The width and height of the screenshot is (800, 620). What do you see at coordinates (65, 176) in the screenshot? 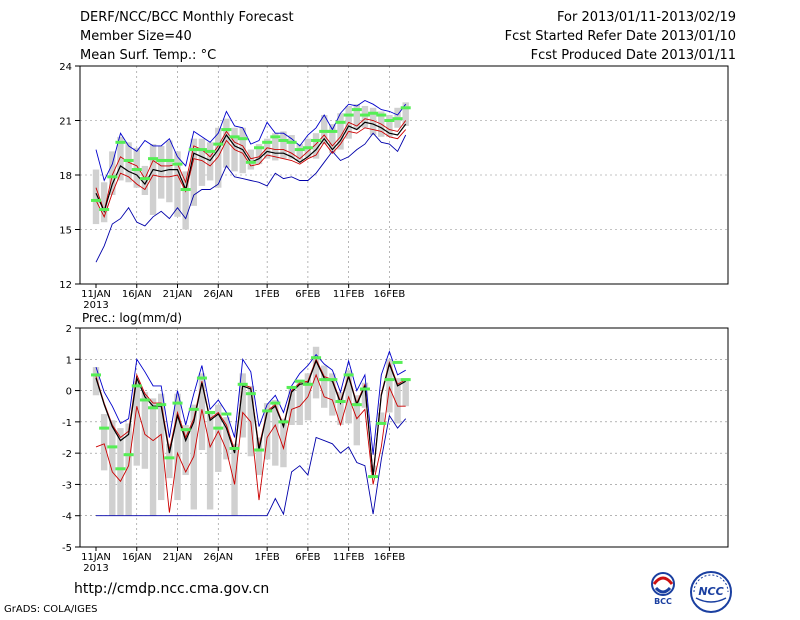
I see `temp-ytick-label: 18` at bounding box center [65, 176].